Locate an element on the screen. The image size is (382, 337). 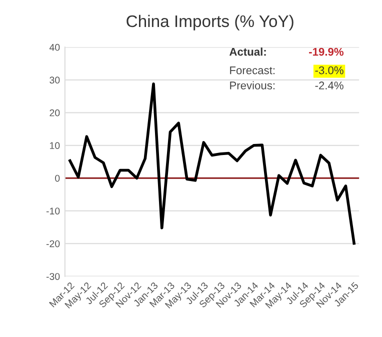
annotation: Actual: is located at coordinates (247, 52).